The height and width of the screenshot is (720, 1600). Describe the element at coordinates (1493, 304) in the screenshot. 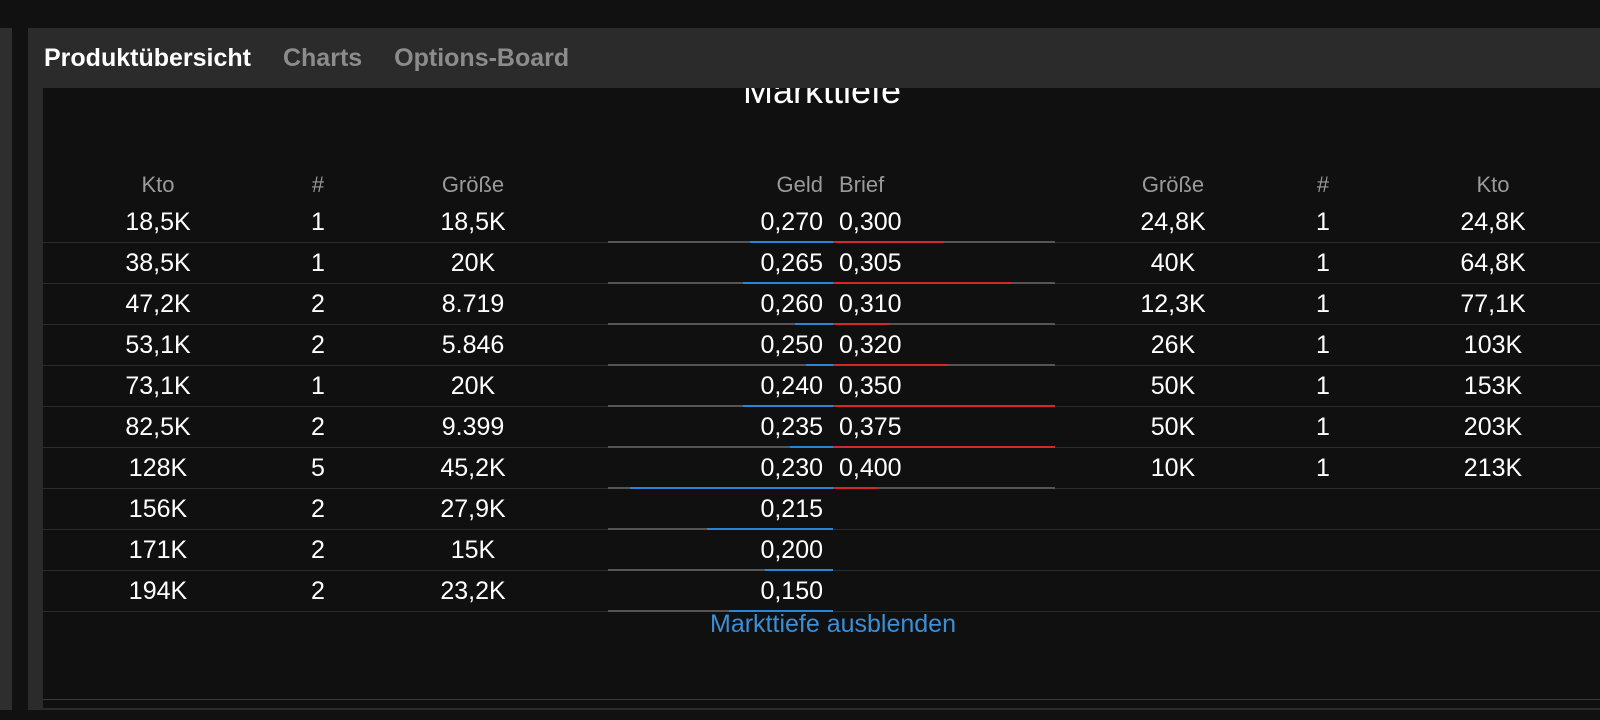

I see `ask-account-cell: 77,1K` at that location.